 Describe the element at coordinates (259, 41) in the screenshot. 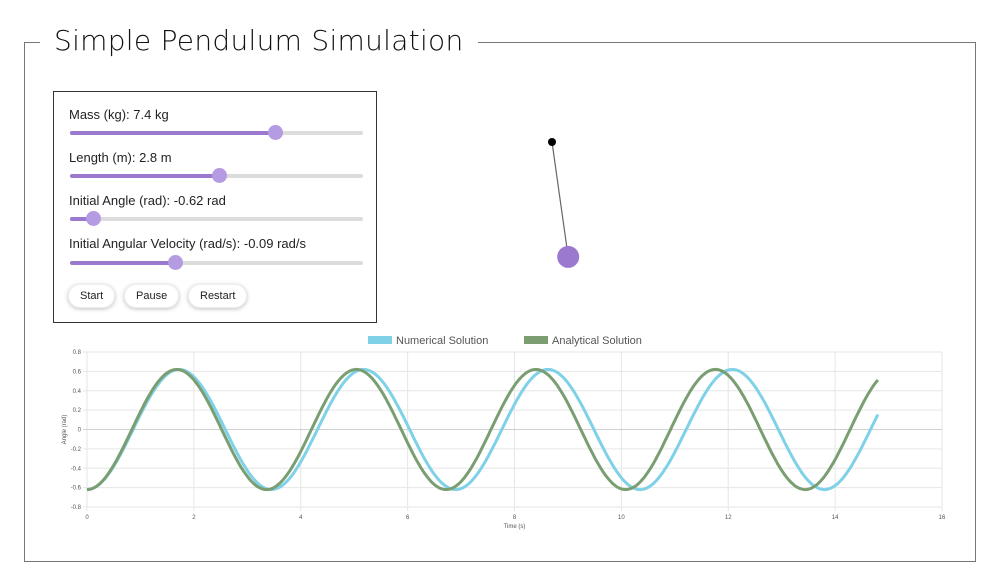

I see `page-title: Simple Pendulum Simulation` at that location.